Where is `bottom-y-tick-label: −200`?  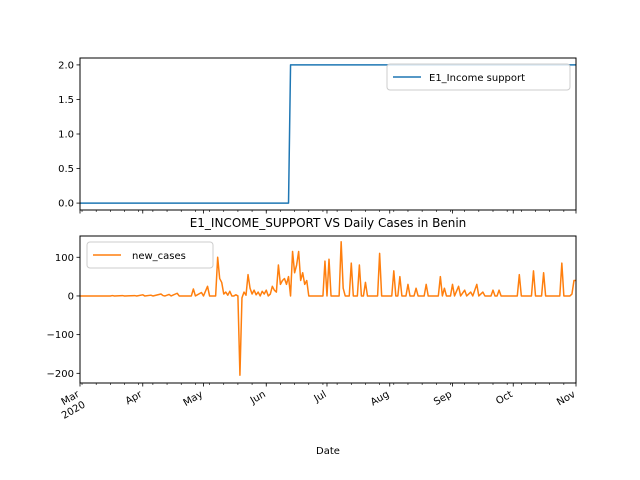
bottom-y-tick-label: −200 is located at coordinates (60, 374).